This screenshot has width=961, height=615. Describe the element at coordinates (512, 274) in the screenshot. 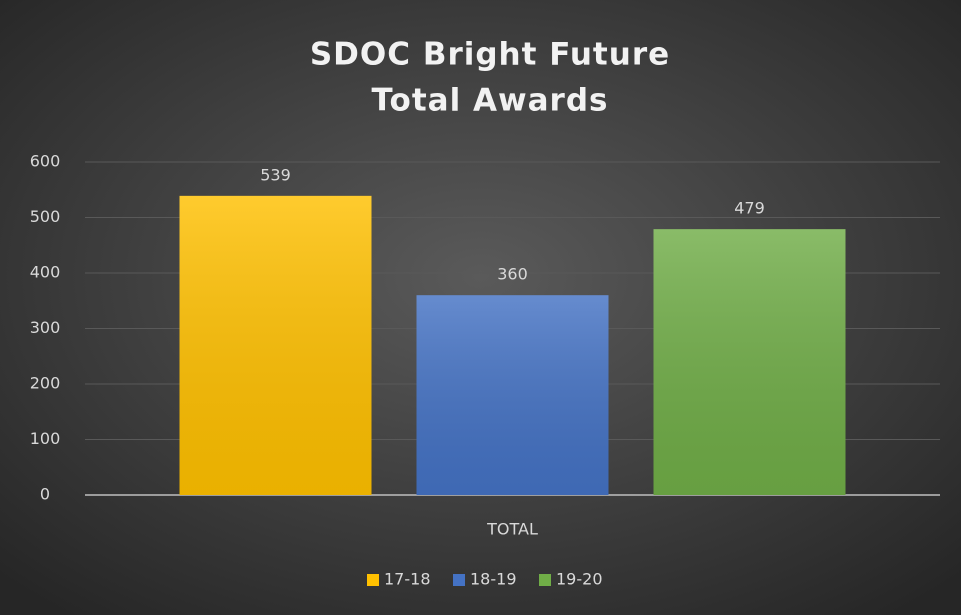

I see `data-label: 360` at that location.